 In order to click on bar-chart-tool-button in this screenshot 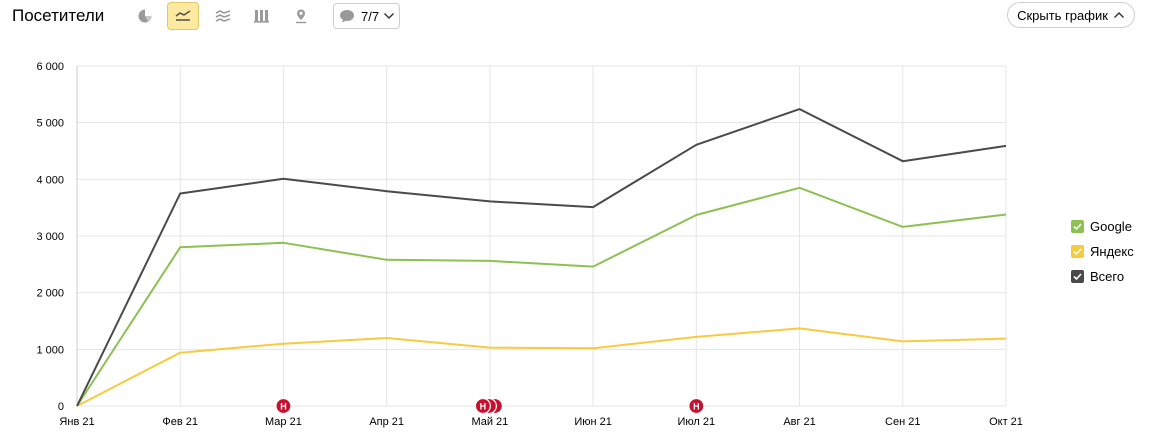, I will do `click(262, 16)`.